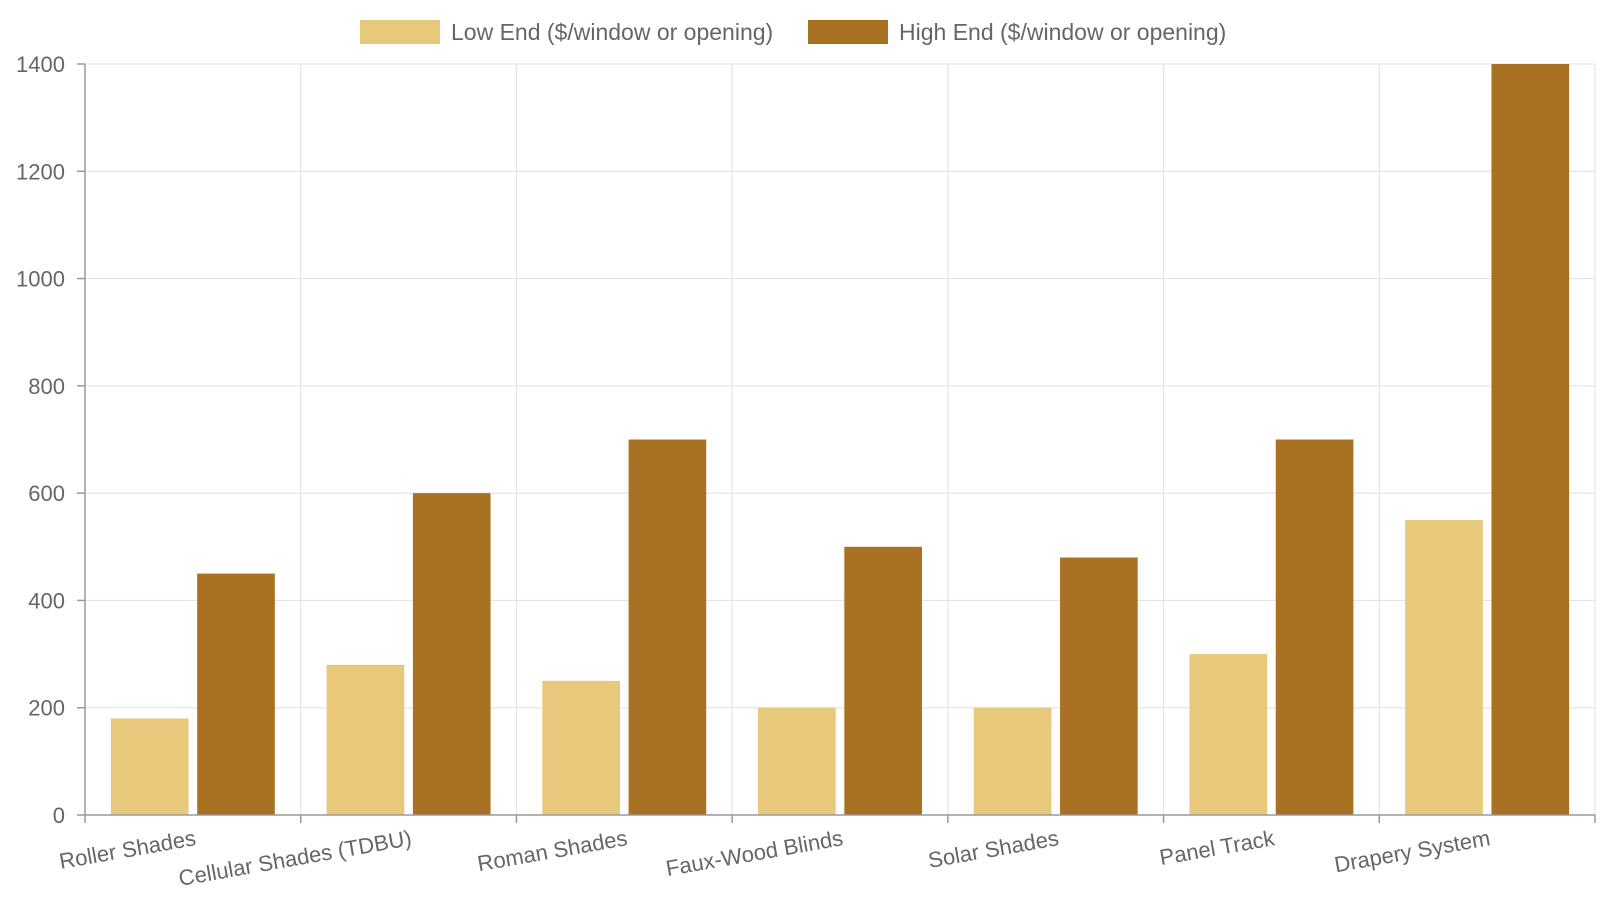  What do you see at coordinates (1218, 847) in the screenshot?
I see `x-tick-label: Panel Track` at bounding box center [1218, 847].